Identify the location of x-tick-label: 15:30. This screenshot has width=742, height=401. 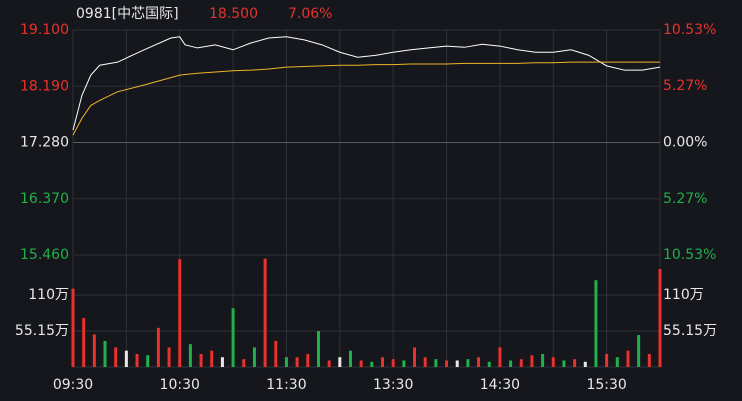
(606, 385).